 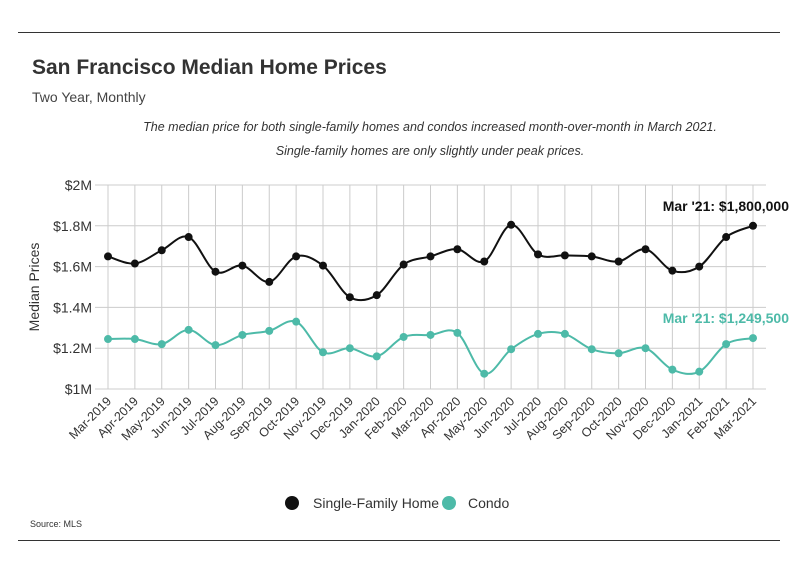 What do you see at coordinates (376, 503) in the screenshot?
I see `legend-label-single-family: Single-Family Home` at bounding box center [376, 503].